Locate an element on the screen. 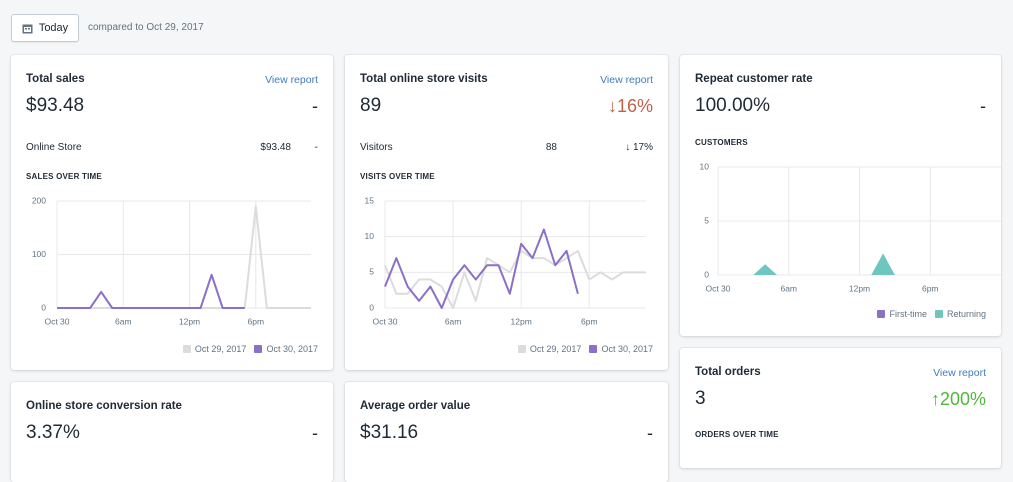 This screenshot has height=482, width=1013. y-tick-label: 100 is located at coordinates (39, 254).